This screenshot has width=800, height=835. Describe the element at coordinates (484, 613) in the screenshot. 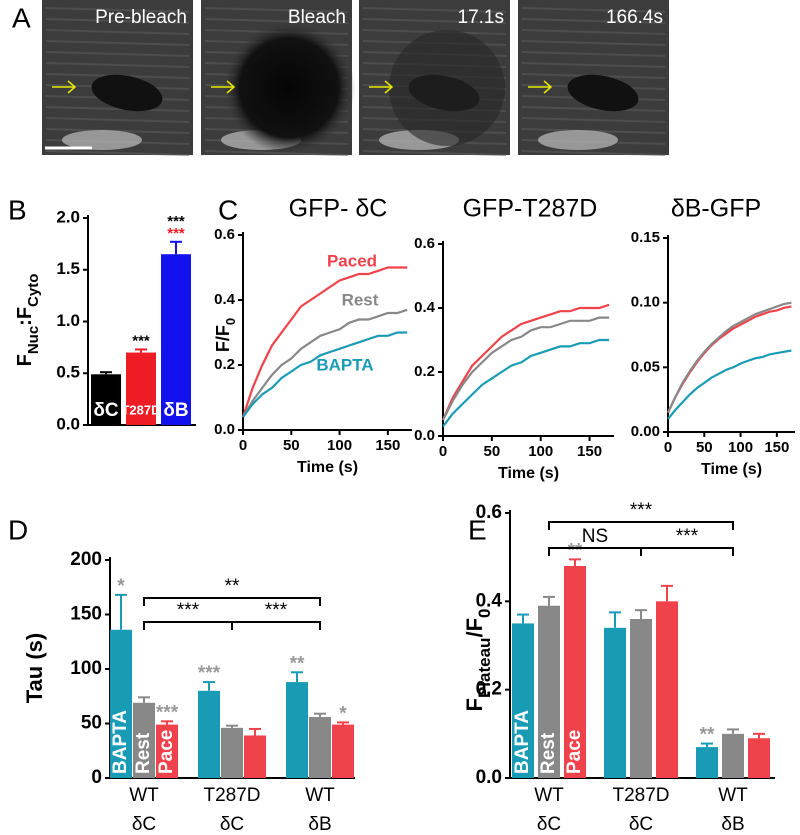

I see `y-axis-label-part: 0` at that location.